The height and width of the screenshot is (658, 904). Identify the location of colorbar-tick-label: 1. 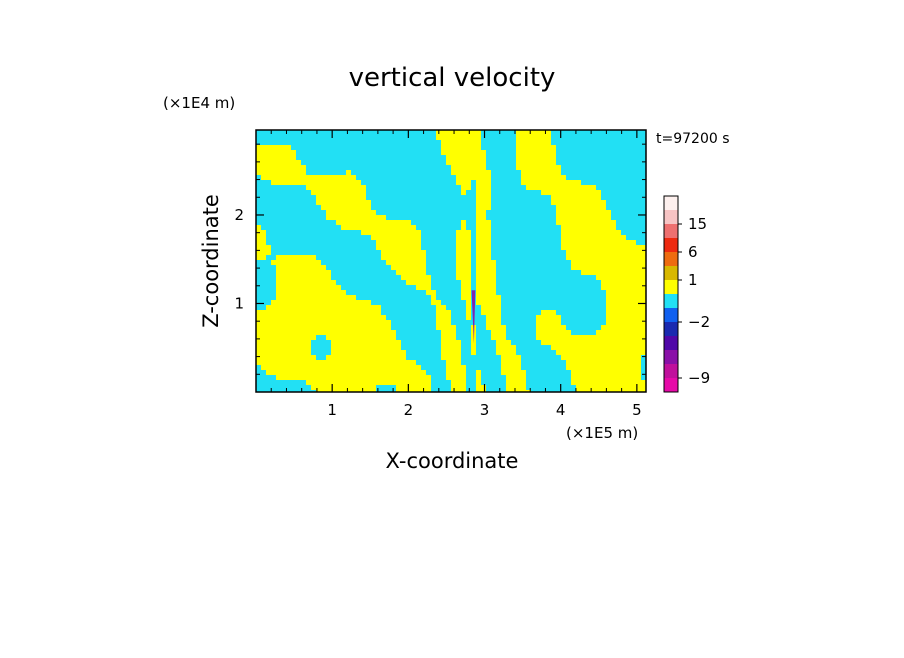
(693, 280).